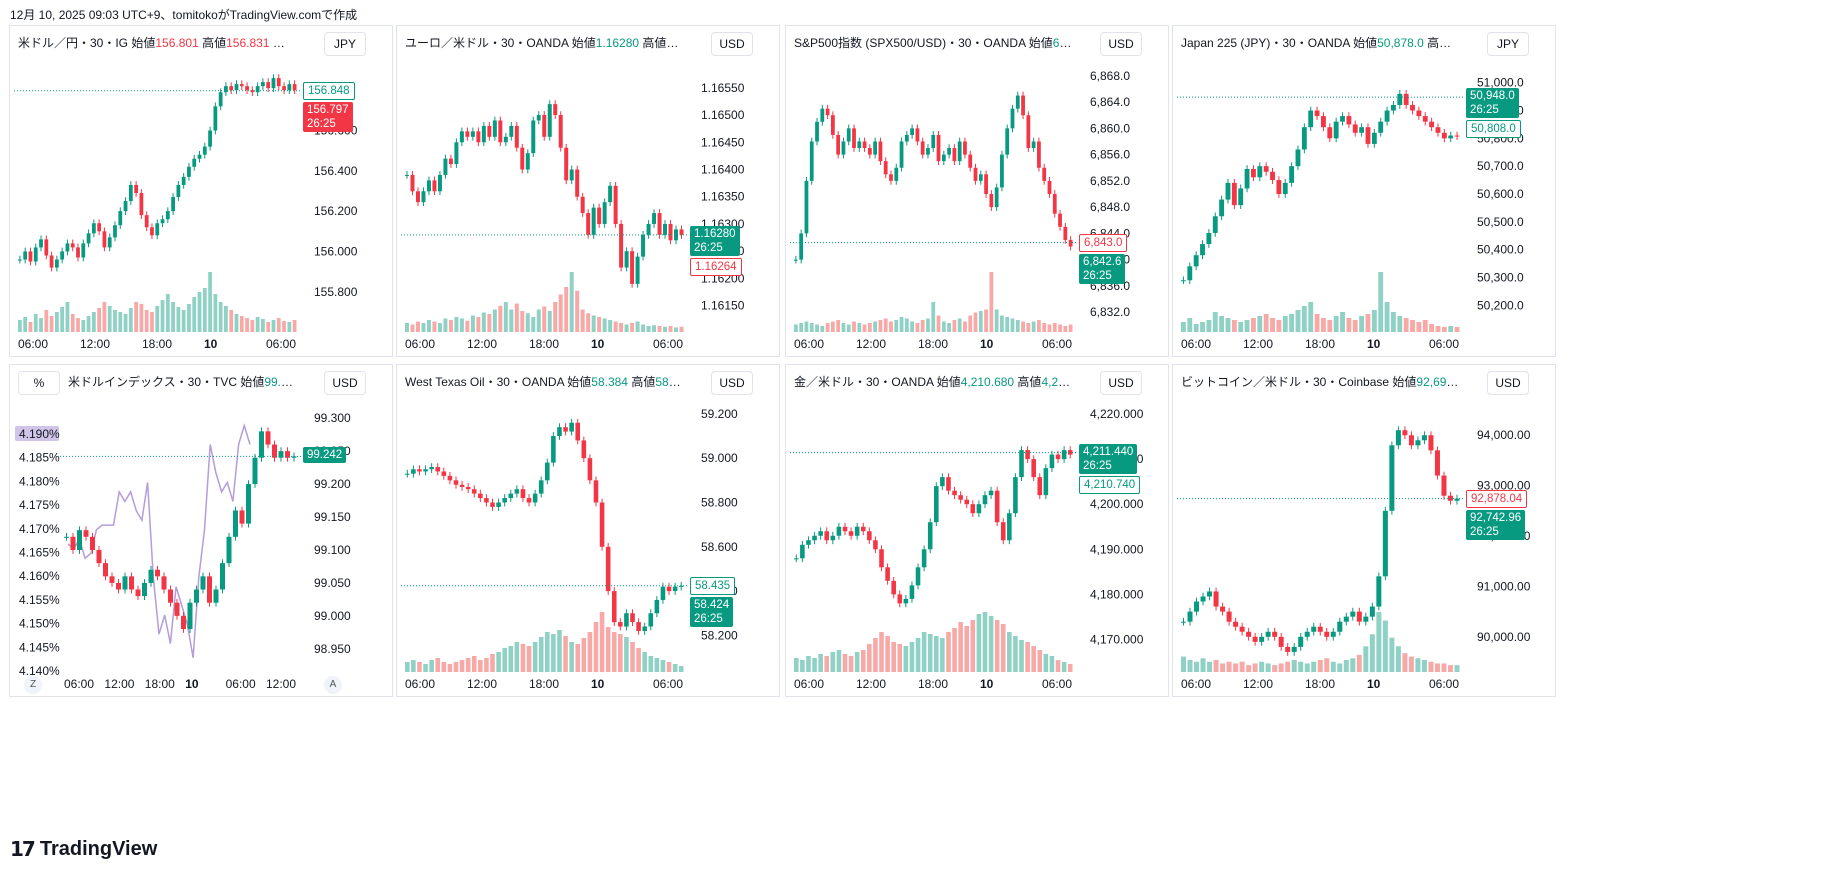 The height and width of the screenshot is (878, 1844). I want to click on price-tag-value: 1.16264, so click(716, 266).